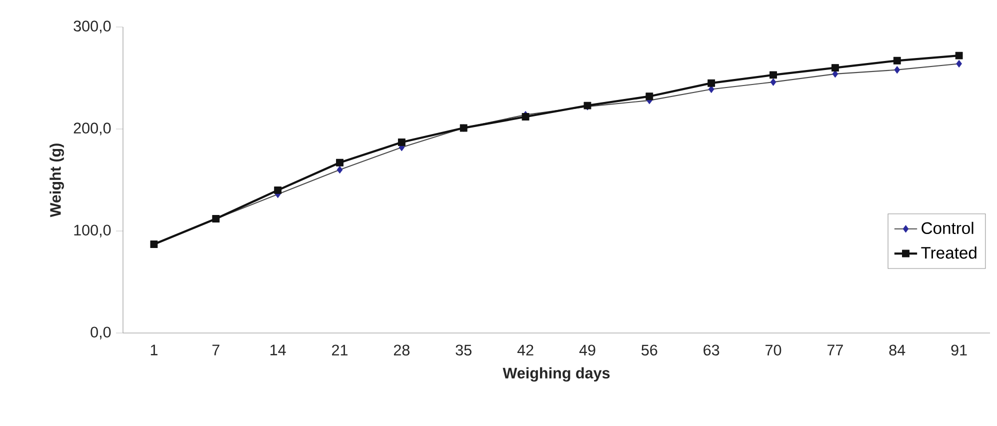  I want to click on x-tick-label: 7, so click(216, 350).